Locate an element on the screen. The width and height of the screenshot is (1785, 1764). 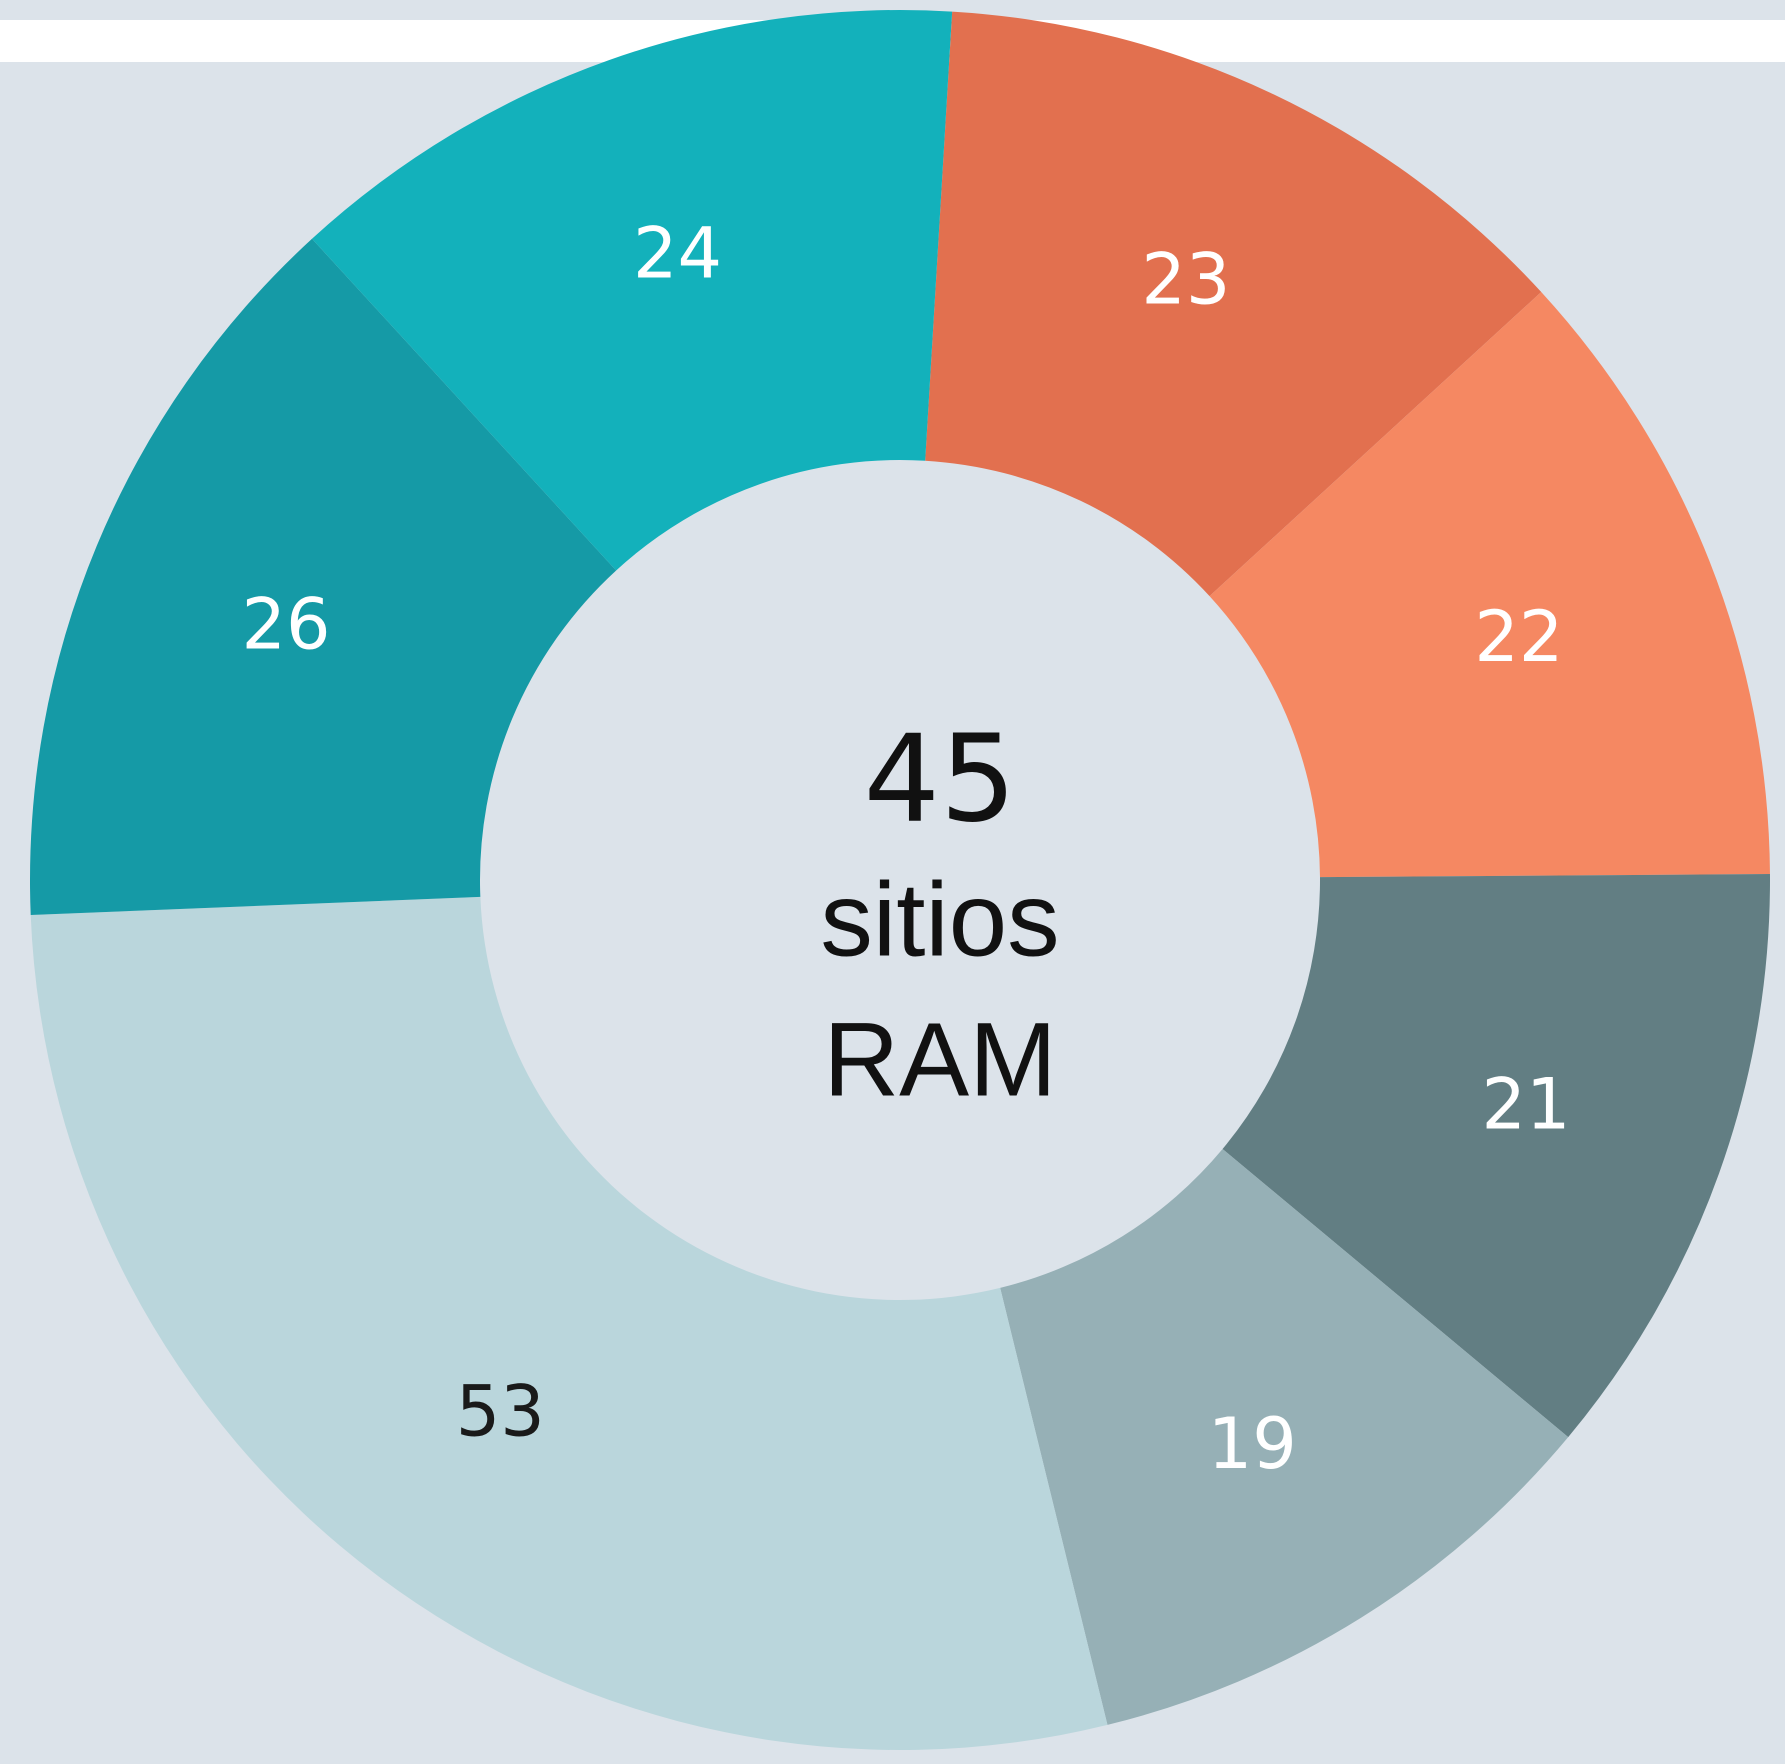
center-label-line2: RAM is located at coordinates (939, 1060).